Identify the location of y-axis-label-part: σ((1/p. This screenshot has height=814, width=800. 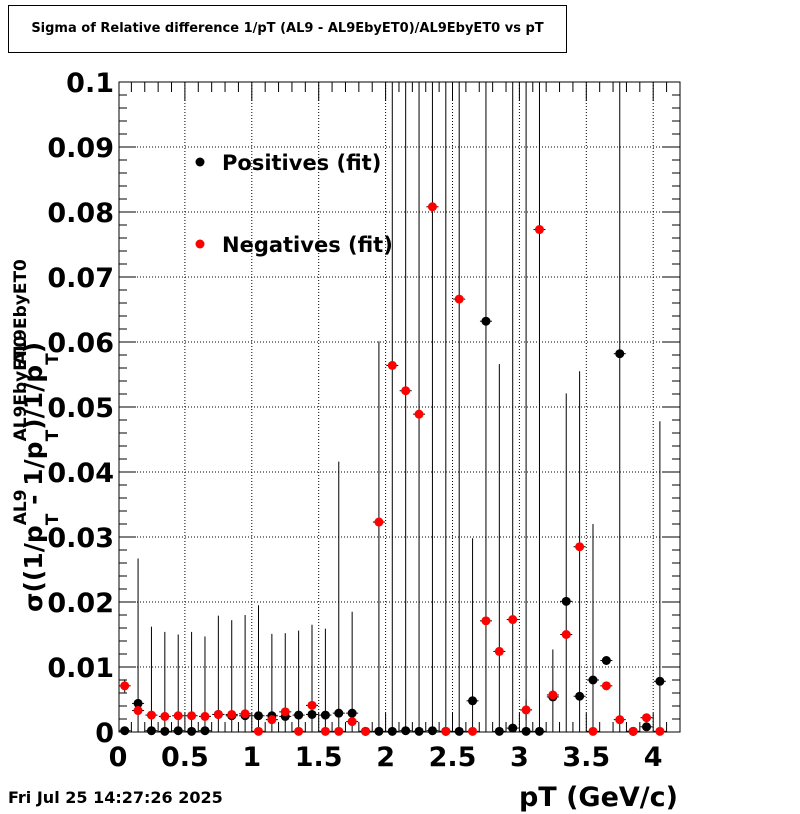
(33, 568).